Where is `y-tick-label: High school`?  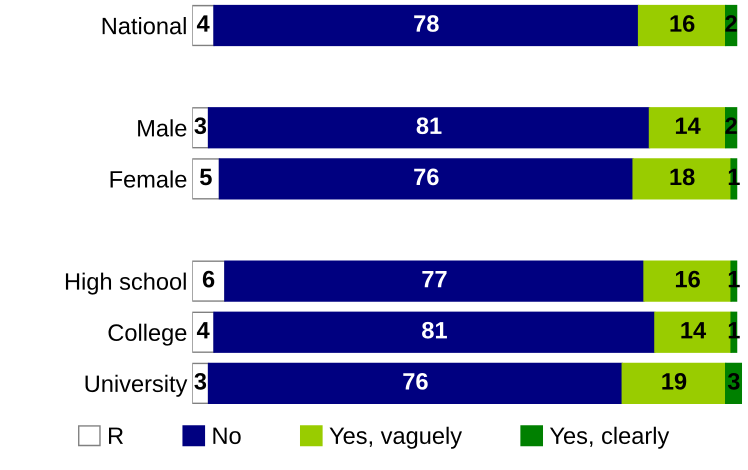
y-tick-label: High school is located at coordinates (126, 283).